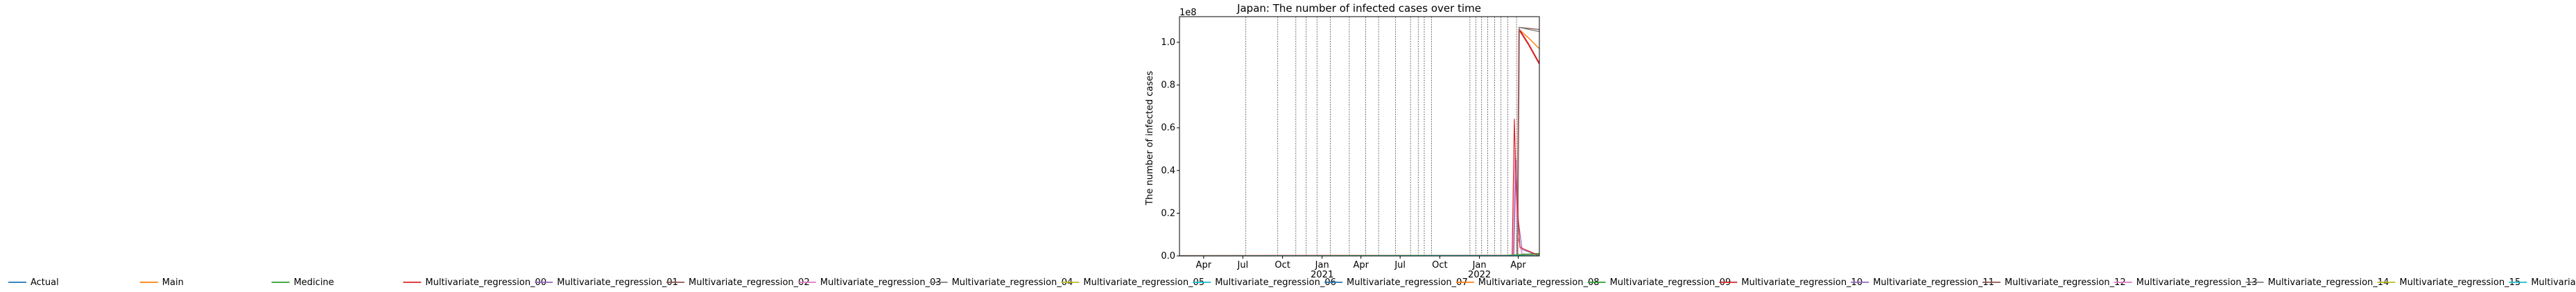 This screenshot has height=292, width=2576. What do you see at coordinates (617, 282) in the screenshot?
I see `legend-label: Multivariate_regression_01` at bounding box center [617, 282].